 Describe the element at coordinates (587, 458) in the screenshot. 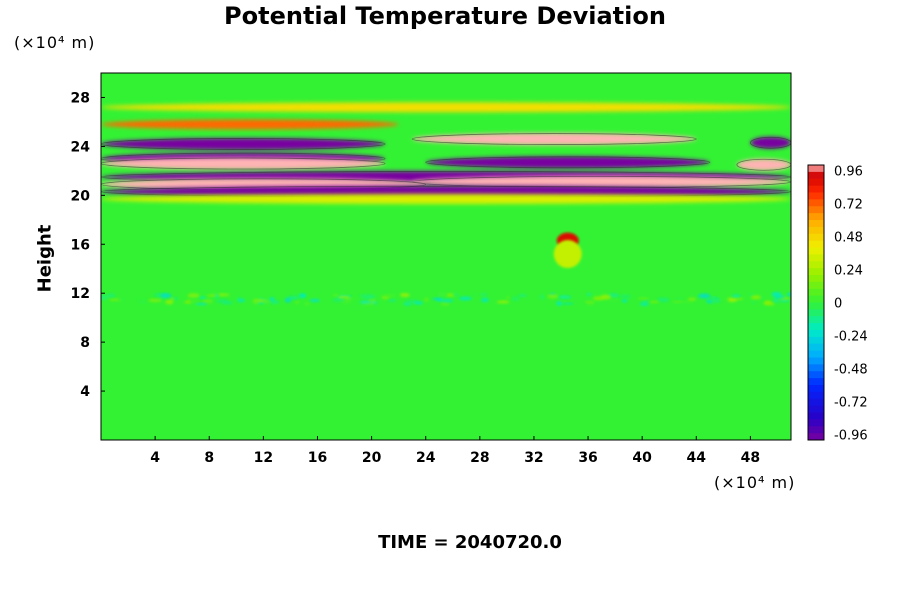

I see `x-tick-label: 36` at that location.